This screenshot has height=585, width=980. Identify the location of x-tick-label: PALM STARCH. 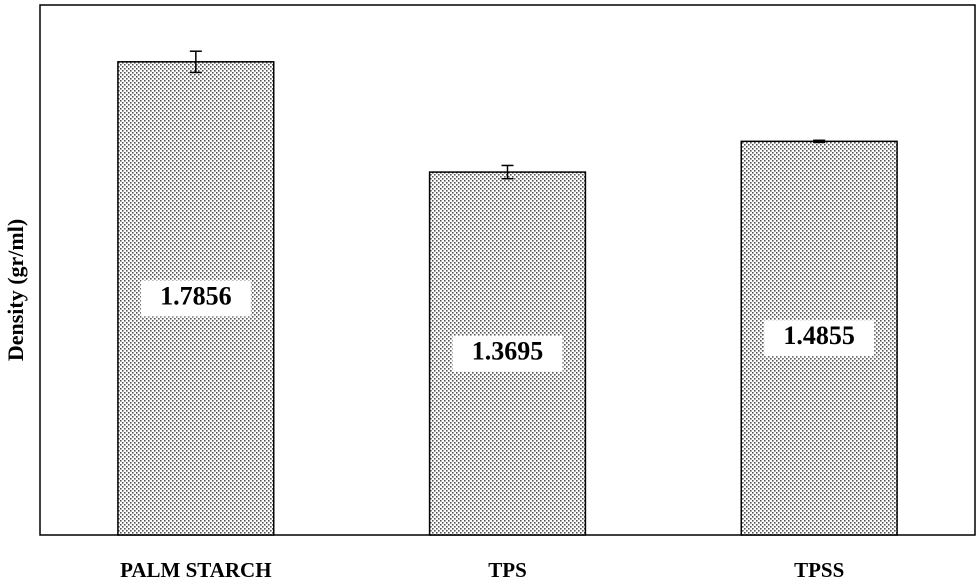
(195, 570).